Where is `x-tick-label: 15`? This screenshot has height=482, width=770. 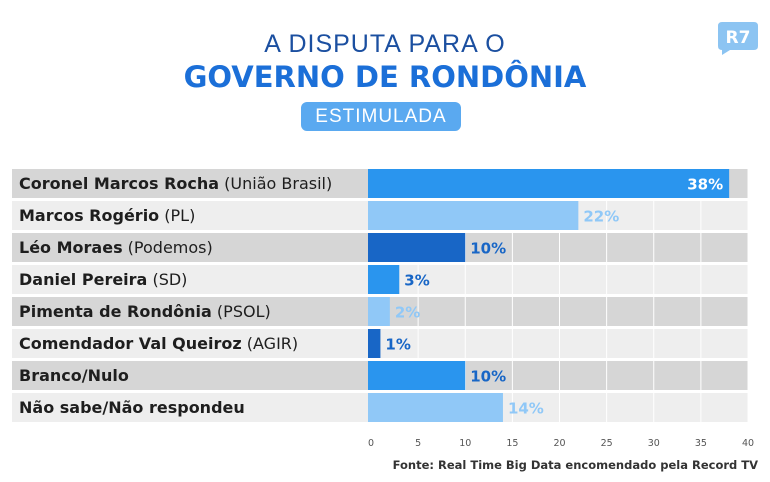
x-tick-label: 15 is located at coordinates (512, 443).